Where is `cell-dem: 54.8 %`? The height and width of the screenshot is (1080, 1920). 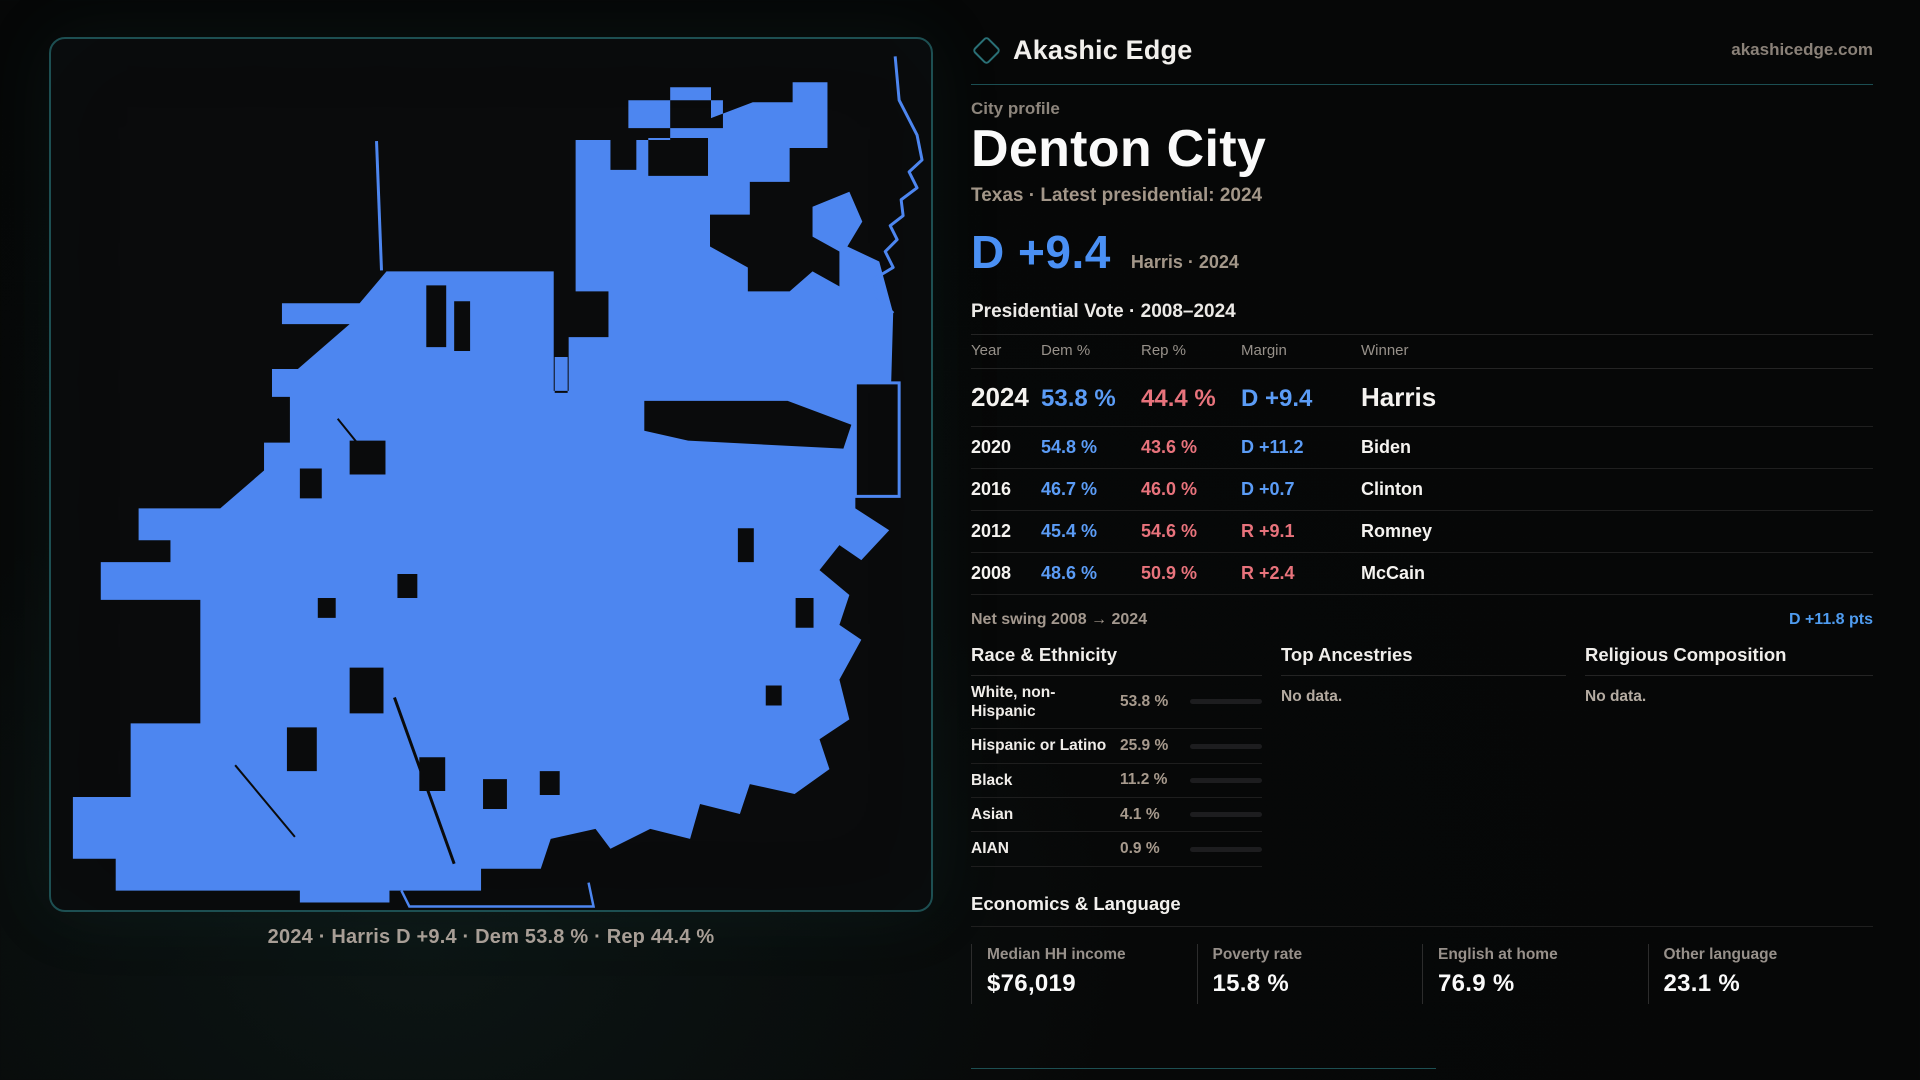
cell-dem: 54.8 % is located at coordinates (1069, 446).